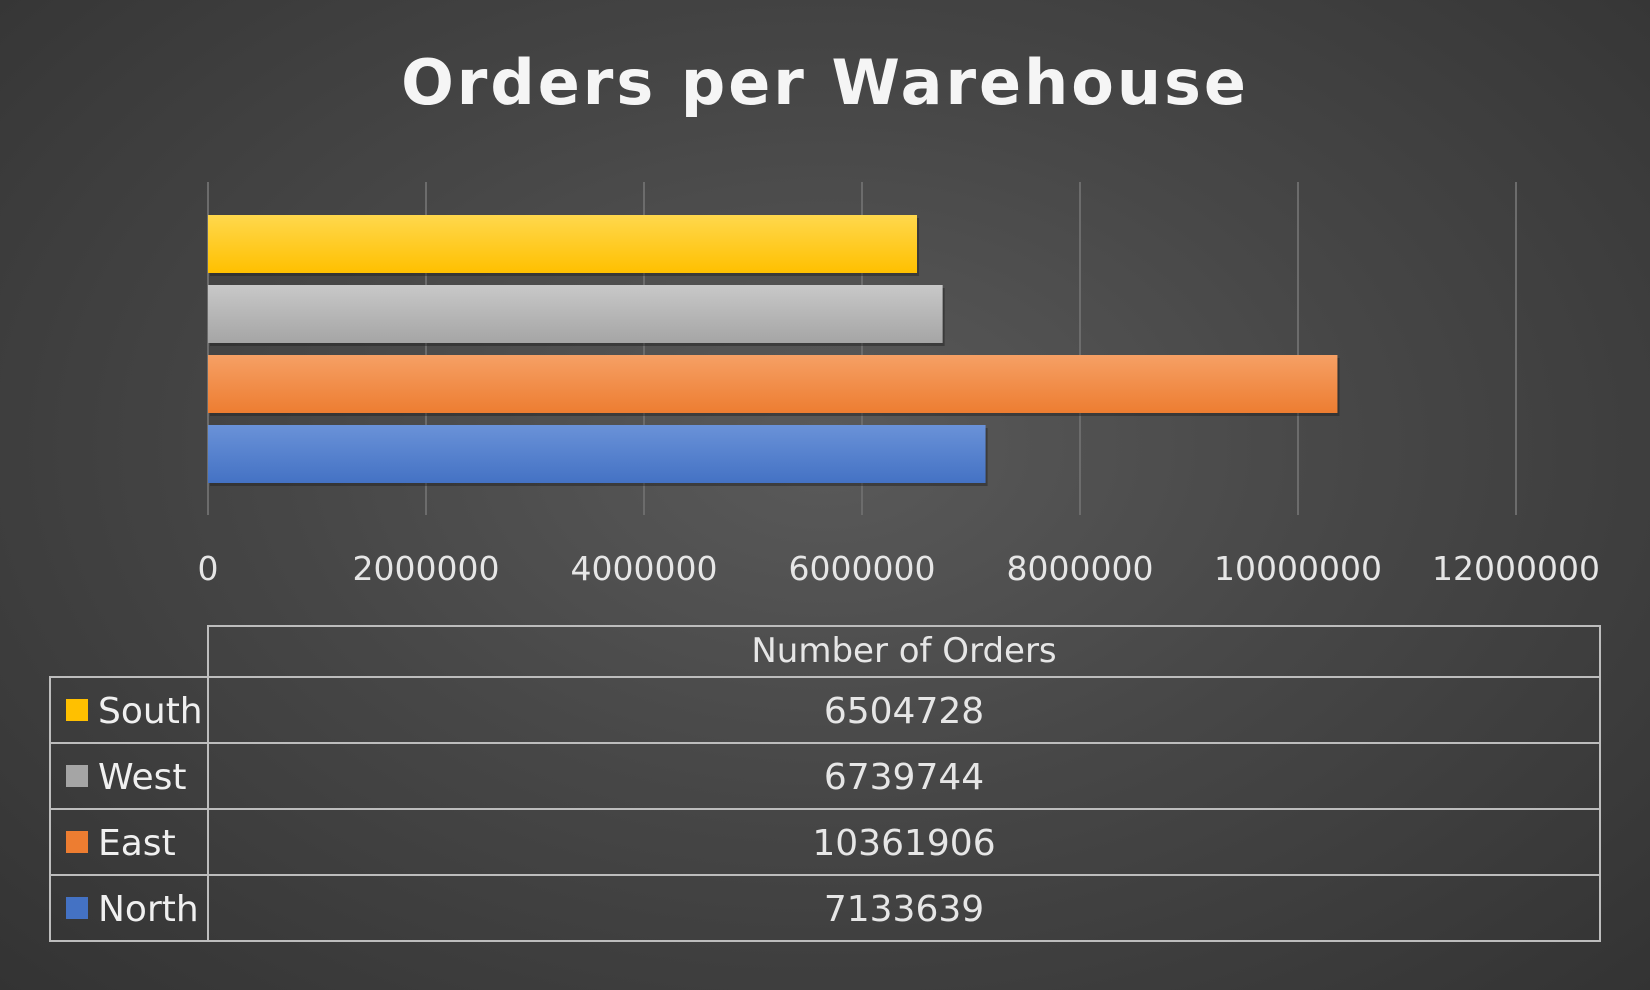  Describe the element at coordinates (773, 384) in the screenshot. I see `bar-east` at that location.